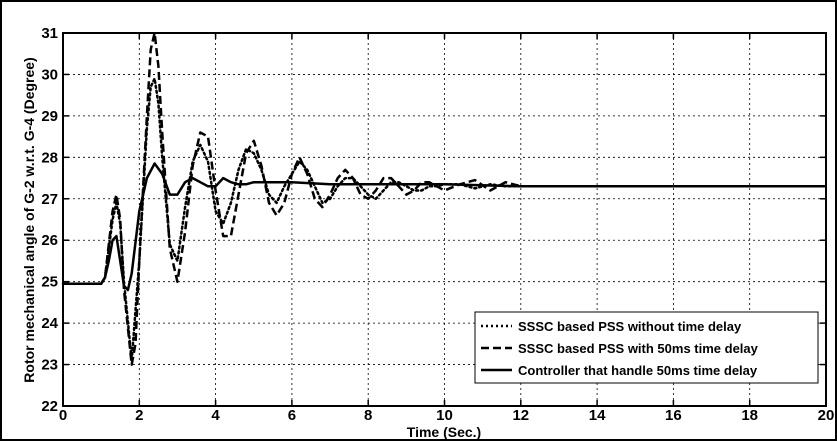 This screenshot has width=837, height=441. I want to click on x-tick-label: 4, so click(215, 415).